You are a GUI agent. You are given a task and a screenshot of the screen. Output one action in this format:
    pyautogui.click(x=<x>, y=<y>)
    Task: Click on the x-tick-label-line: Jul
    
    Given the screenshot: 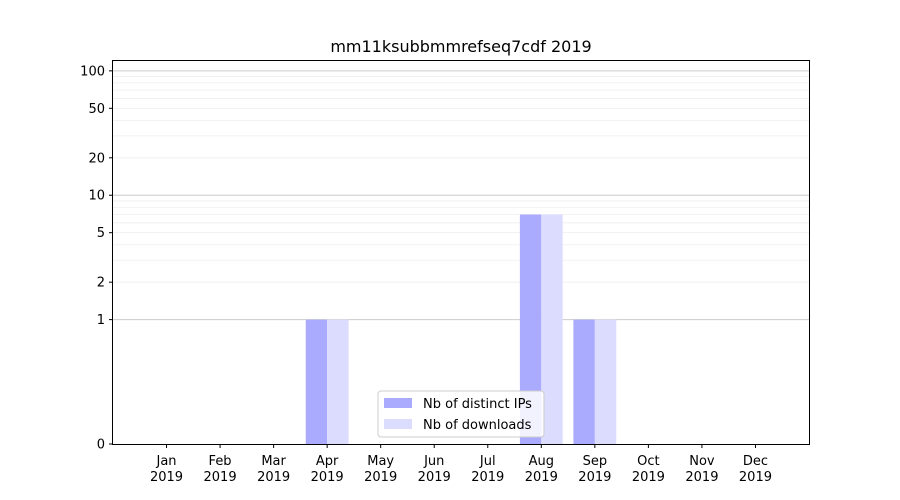 What is the action you would take?
    pyautogui.click(x=487, y=461)
    